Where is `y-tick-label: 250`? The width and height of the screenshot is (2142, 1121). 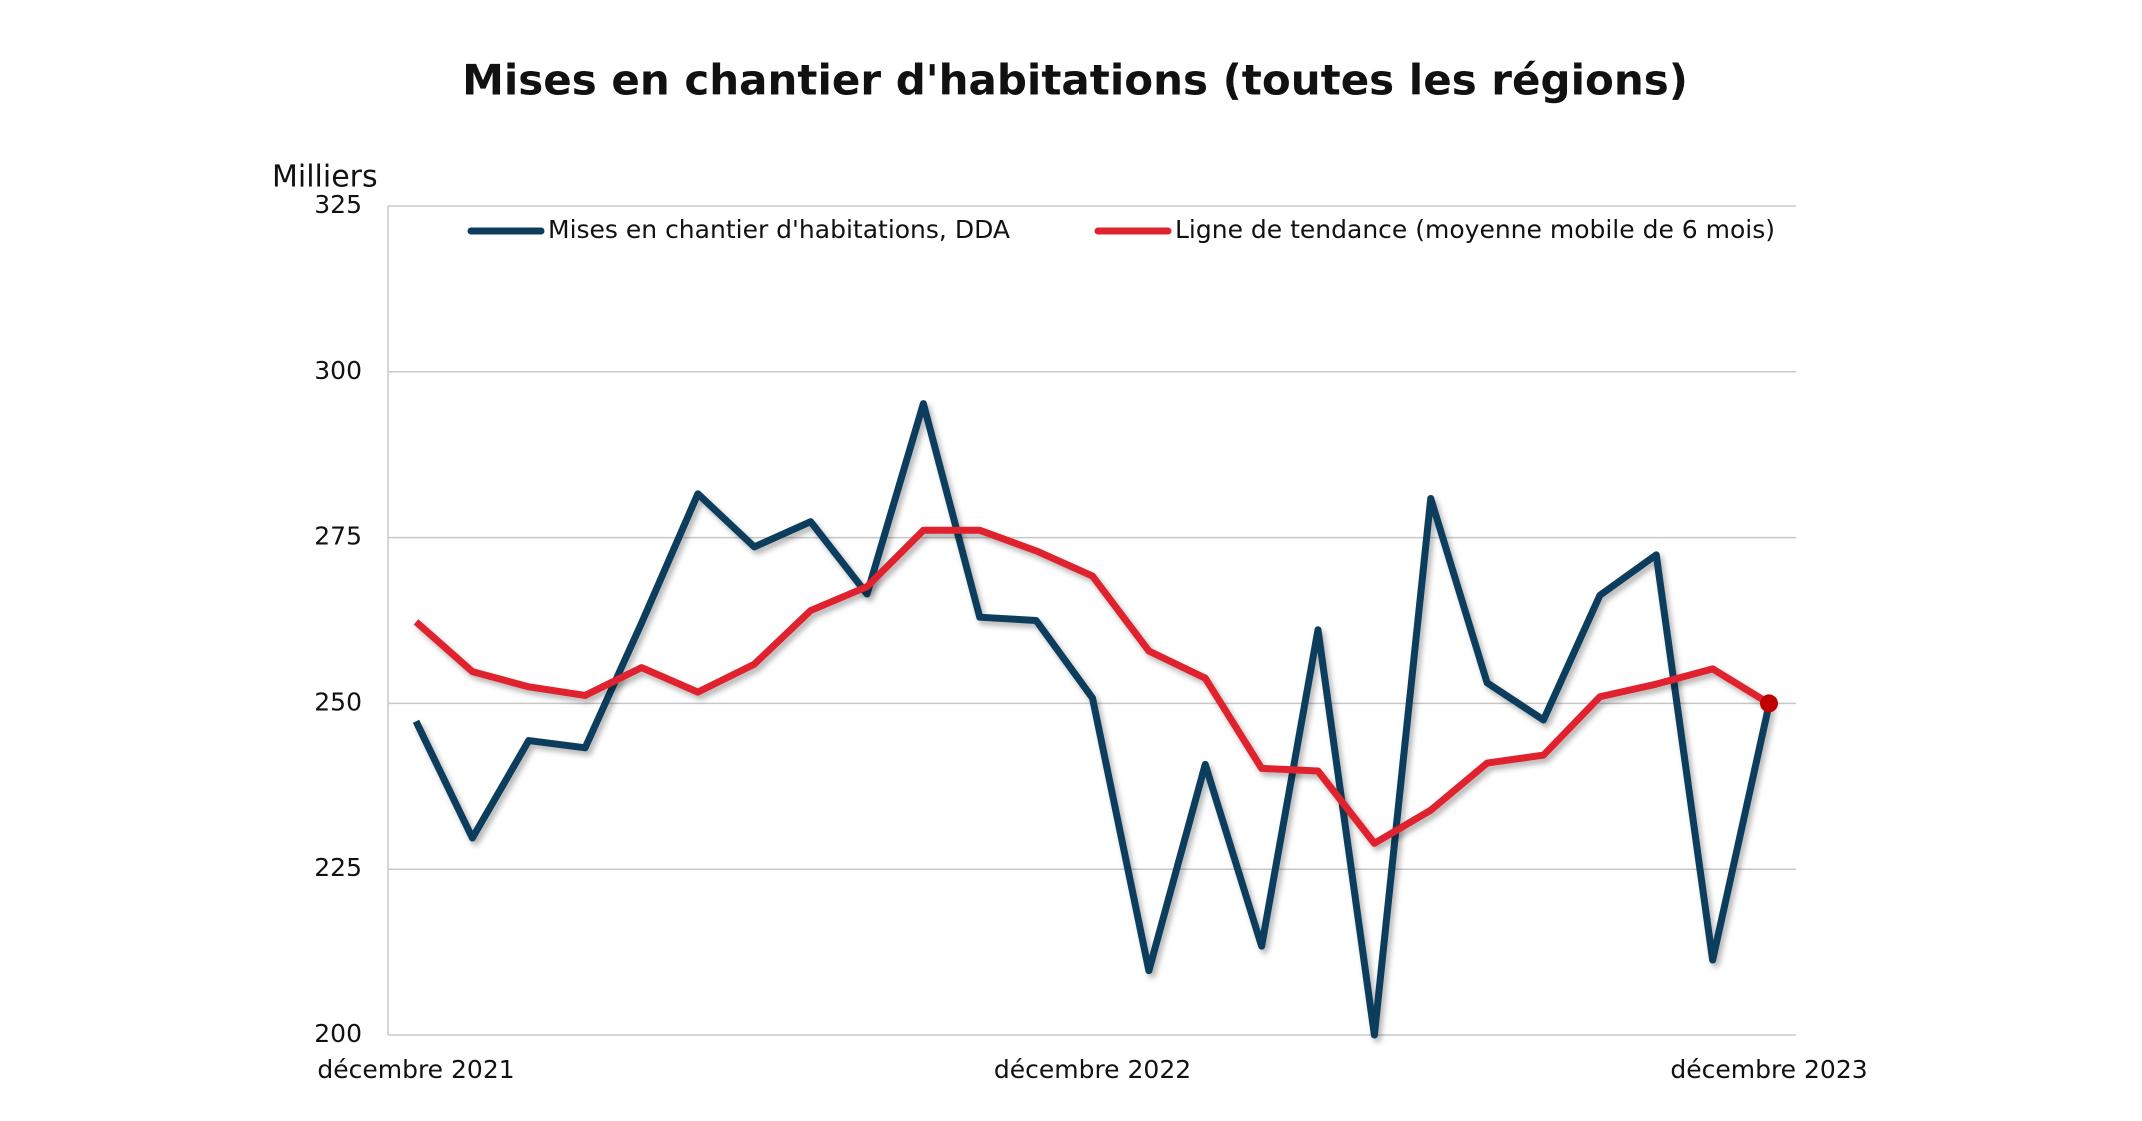
y-tick-label: 250 is located at coordinates (338, 701).